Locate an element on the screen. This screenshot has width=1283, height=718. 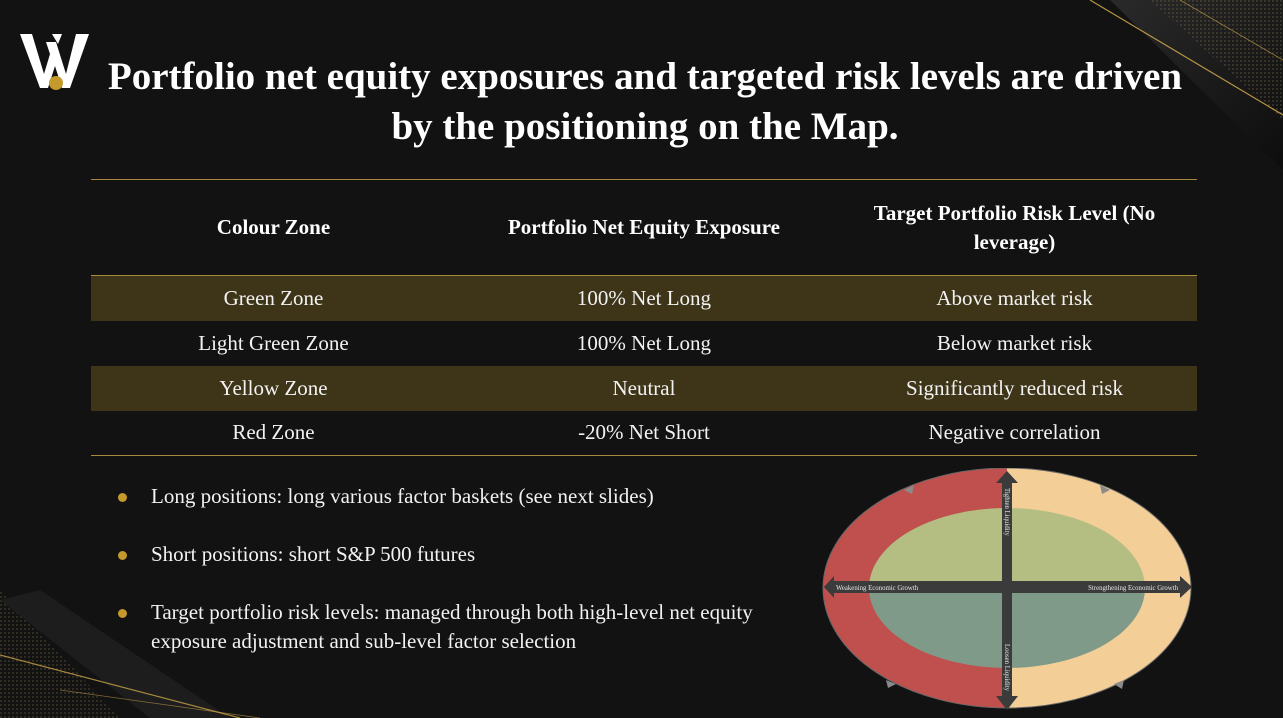
cell-exposure: Neutral is located at coordinates (644, 387).